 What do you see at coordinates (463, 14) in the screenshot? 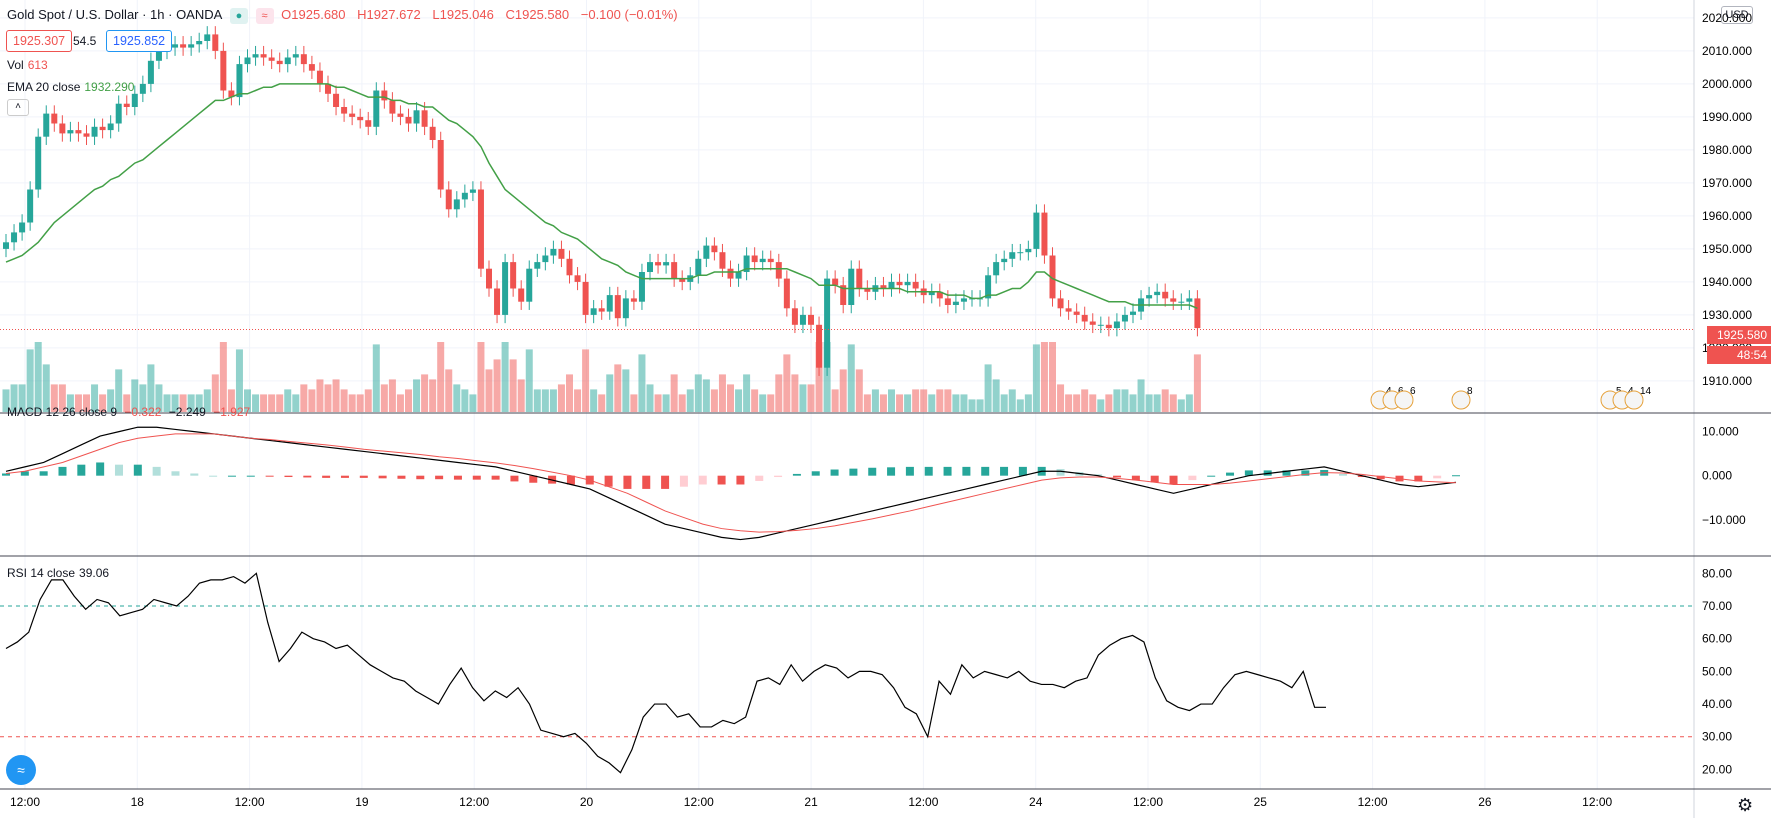
I see `ohlc-low: L1925.046` at bounding box center [463, 14].